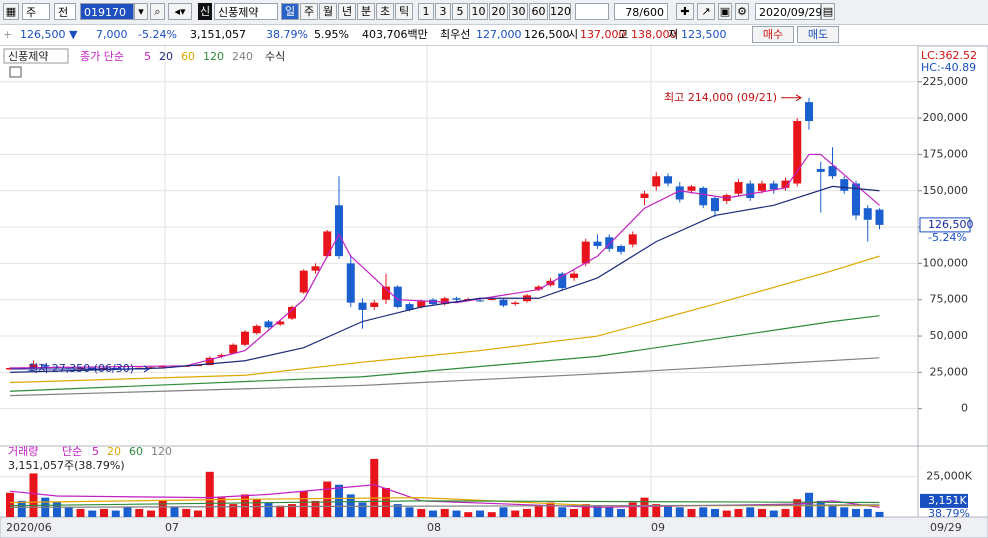 This screenshot has width=988, height=538. Describe the element at coordinates (944, 500) in the screenshot. I see `current-volume-box` at that location.